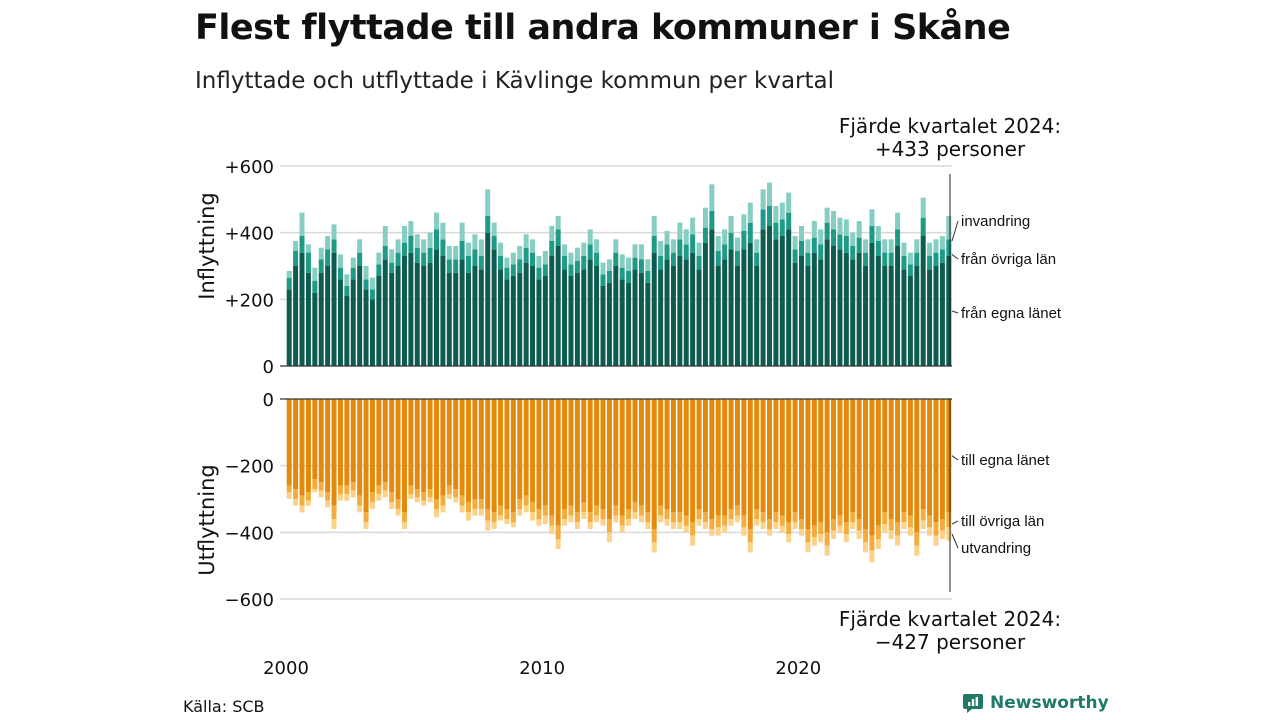  What do you see at coordinates (249, 533) in the screenshot?
I see `y-tick-label-bottom: −400` at bounding box center [249, 533].